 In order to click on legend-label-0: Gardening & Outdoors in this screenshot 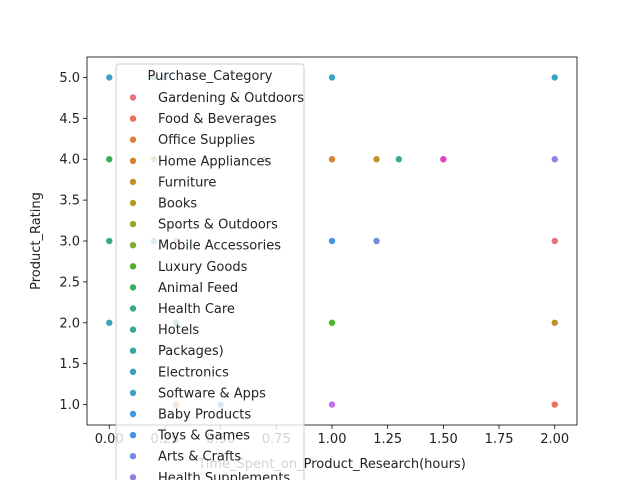, I will do `click(231, 98)`.